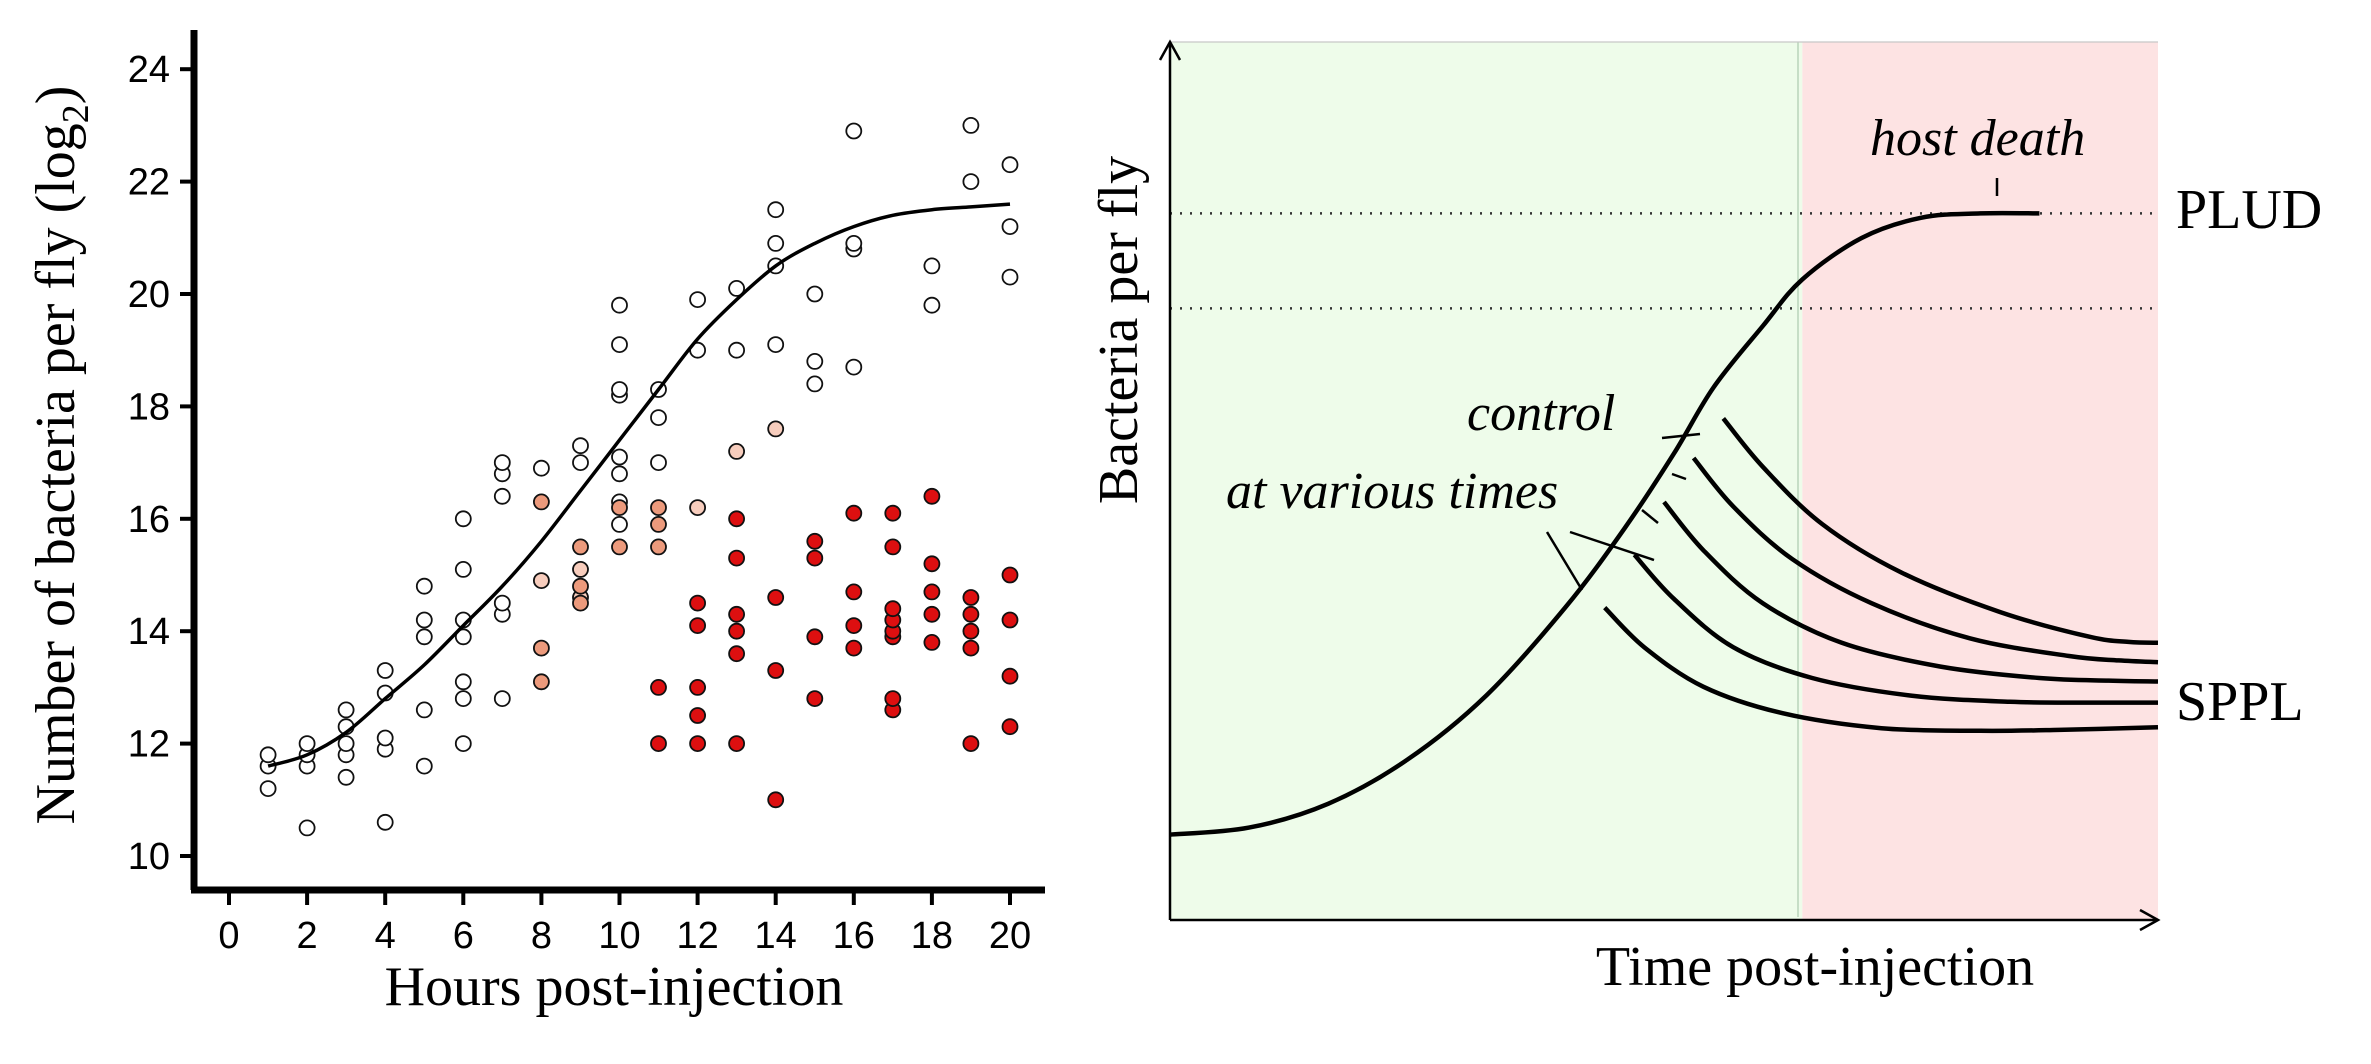 This screenshot has width=2371, height=1064. Describe the element at coordinates (149, 632) in the screenshot. I see `y-tick-label: 14` at that location.